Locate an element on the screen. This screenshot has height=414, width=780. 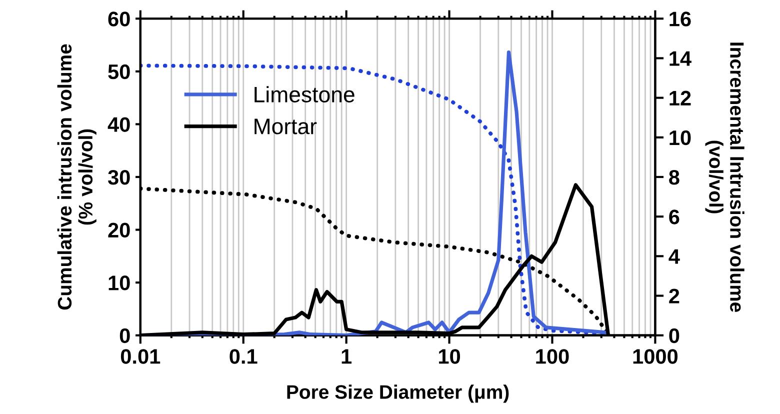
x-tick-label: 100 is located at coordinates (552, 356).